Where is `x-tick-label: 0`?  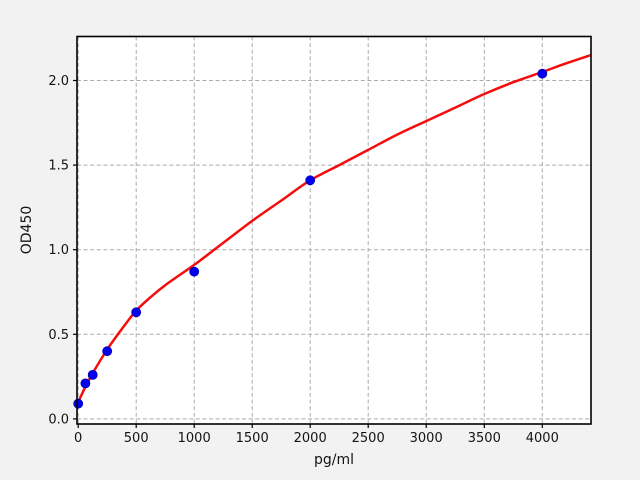 x-tick-label: 0 is located at coordinates (78, 438).